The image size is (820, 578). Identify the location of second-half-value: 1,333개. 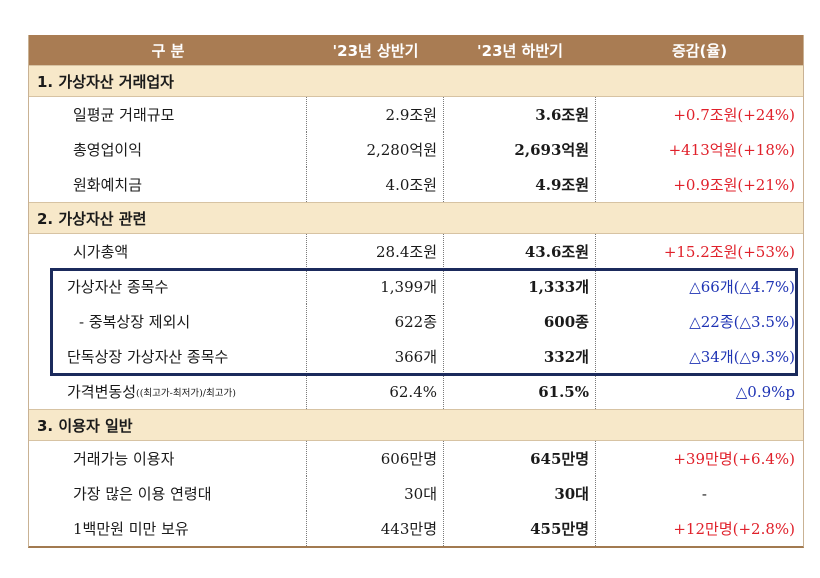
(520, 286).